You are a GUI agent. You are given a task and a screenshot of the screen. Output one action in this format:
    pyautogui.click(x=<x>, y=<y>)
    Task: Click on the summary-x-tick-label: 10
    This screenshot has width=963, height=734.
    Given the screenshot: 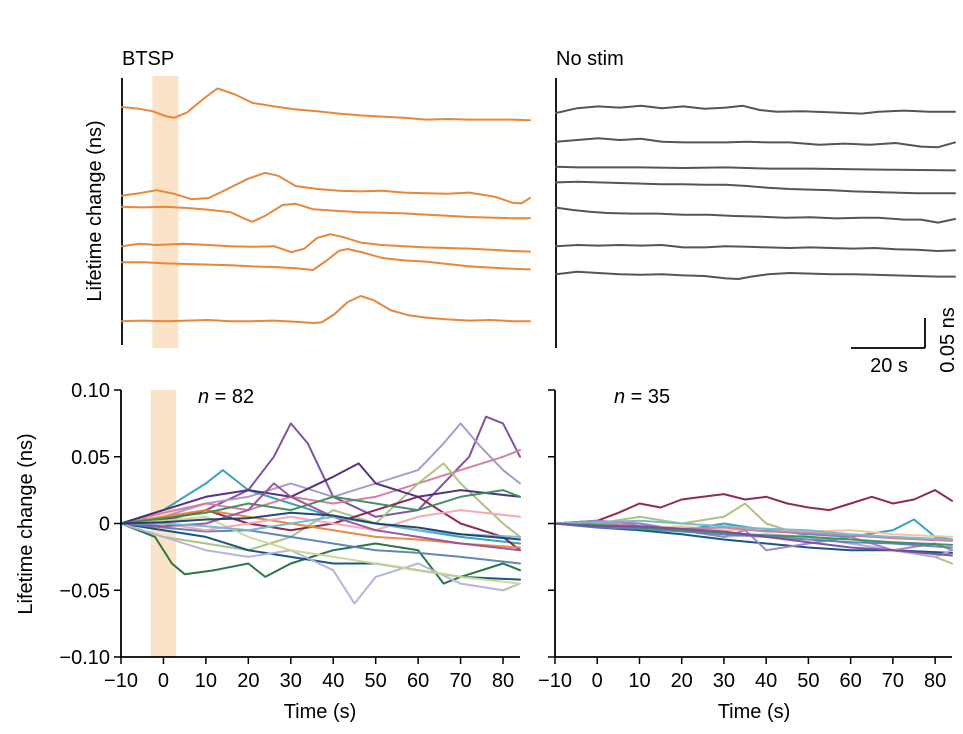 What is the action you would take?
    pyautogui.click(x=206, y=681)
    